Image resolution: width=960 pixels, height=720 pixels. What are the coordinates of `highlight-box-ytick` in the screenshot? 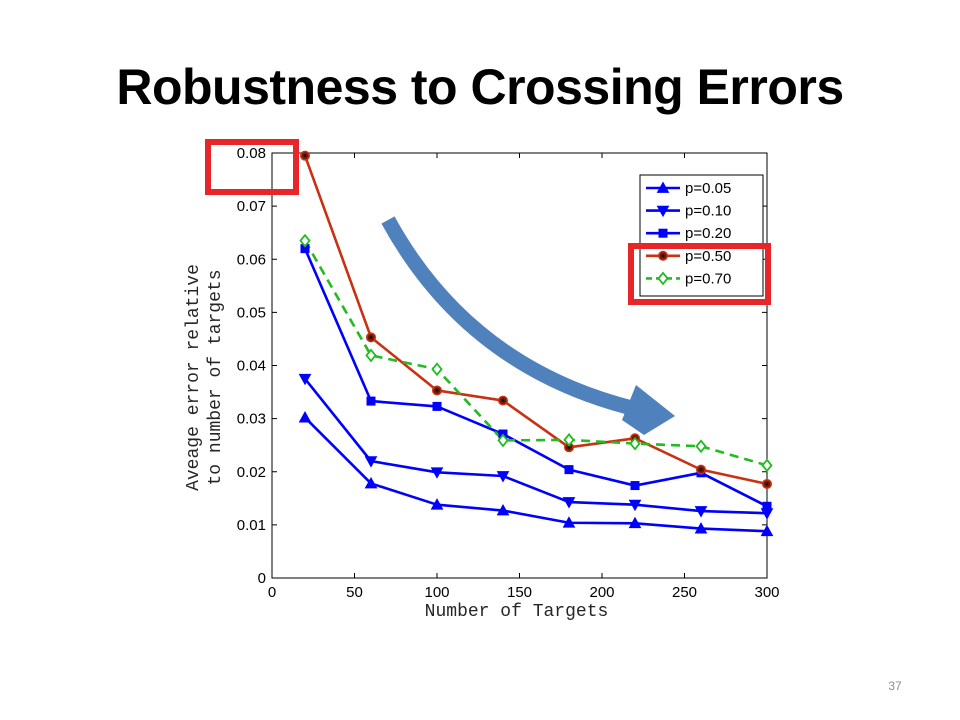 It's located at (252, 167).